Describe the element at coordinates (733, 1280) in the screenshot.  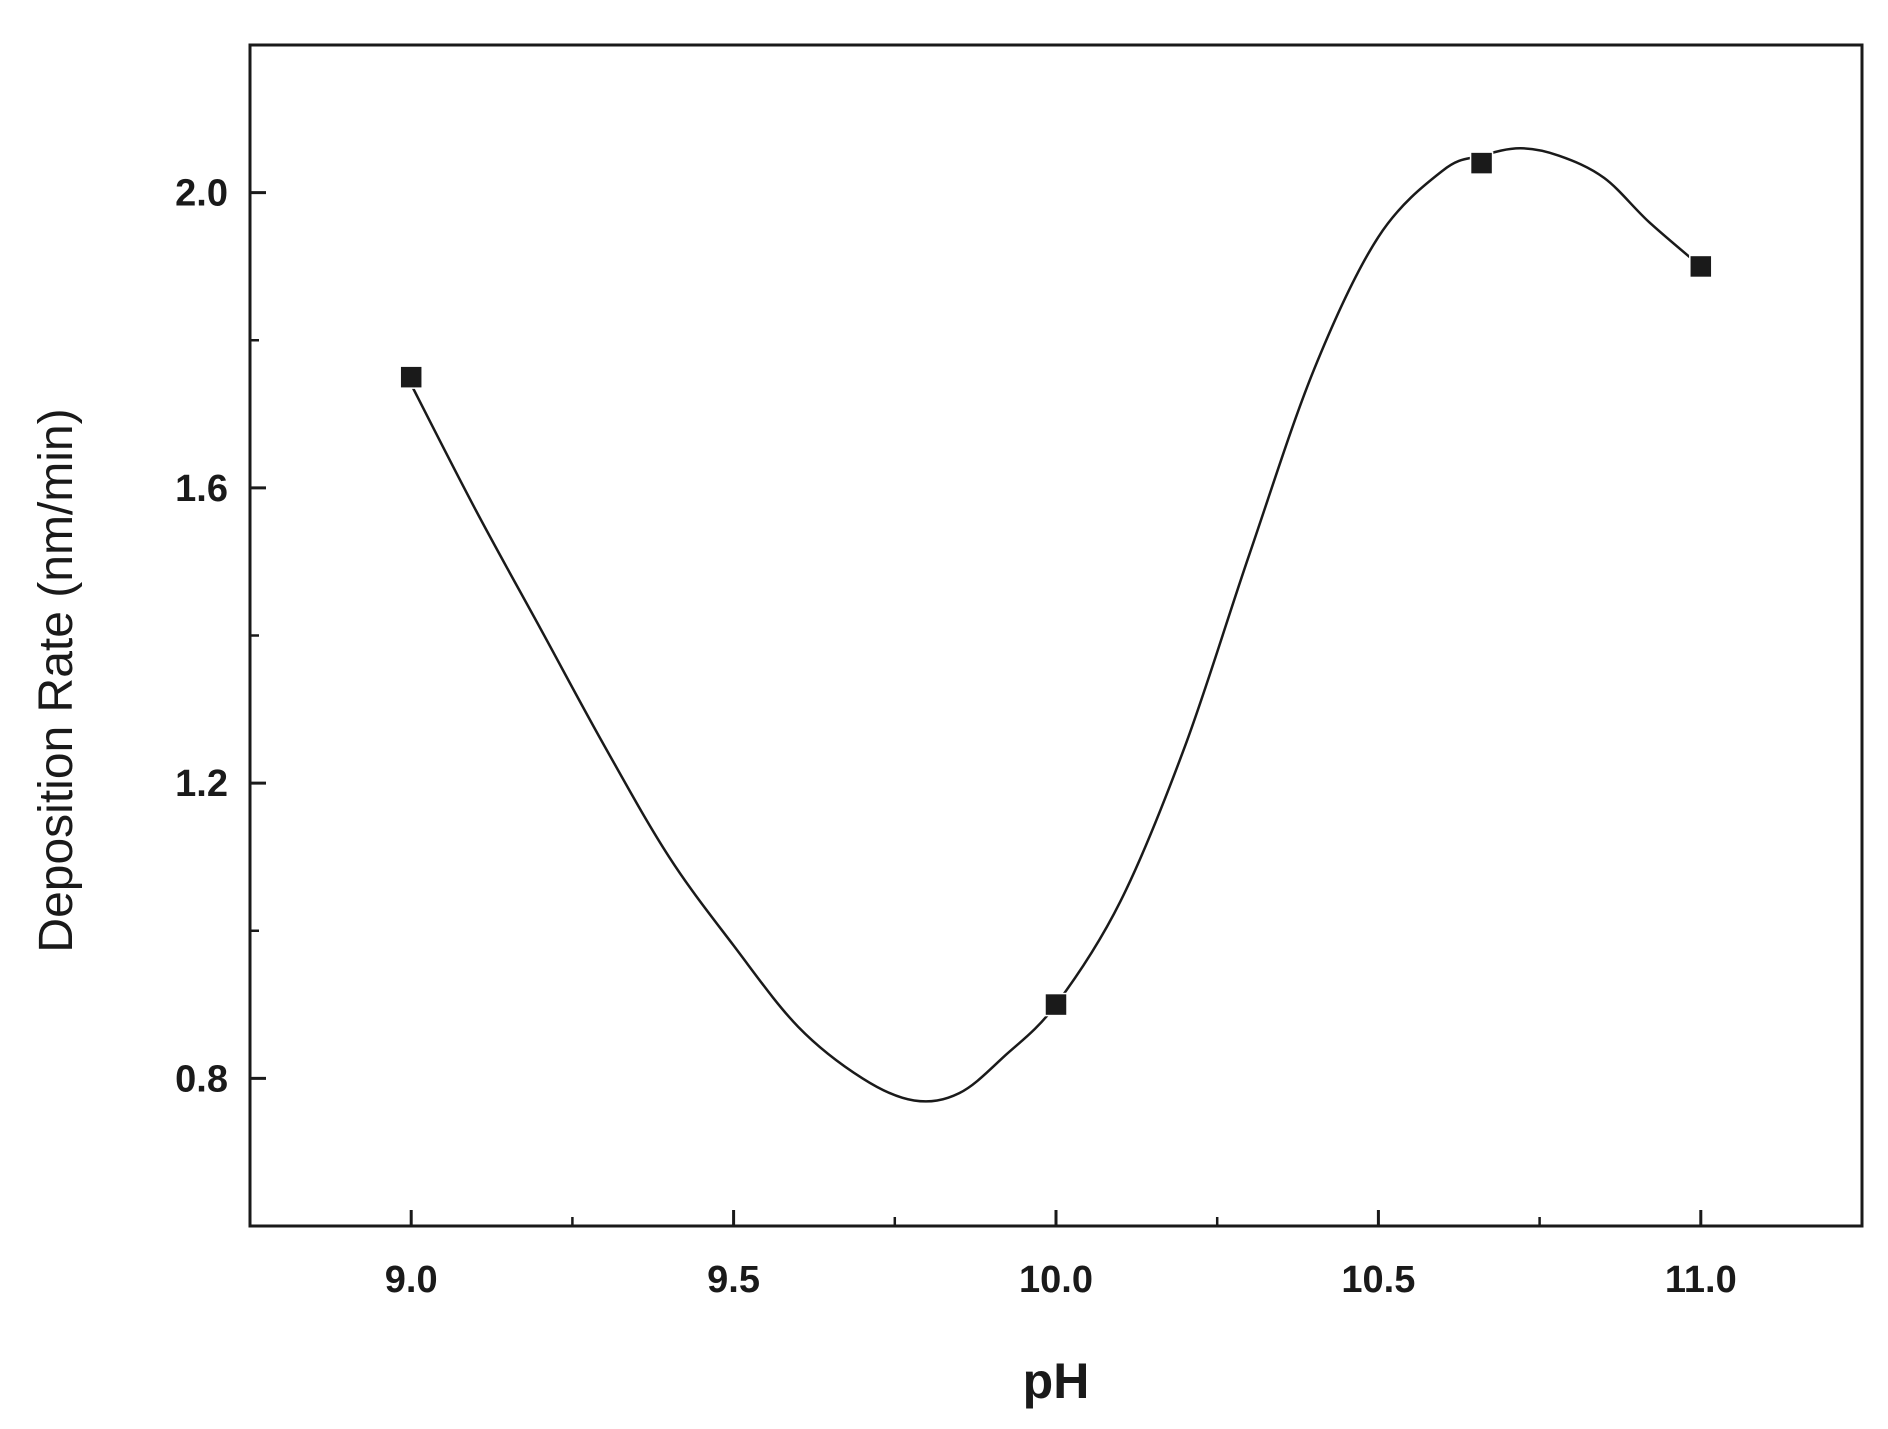
I see `x-tick-label: 9.5` at that location.